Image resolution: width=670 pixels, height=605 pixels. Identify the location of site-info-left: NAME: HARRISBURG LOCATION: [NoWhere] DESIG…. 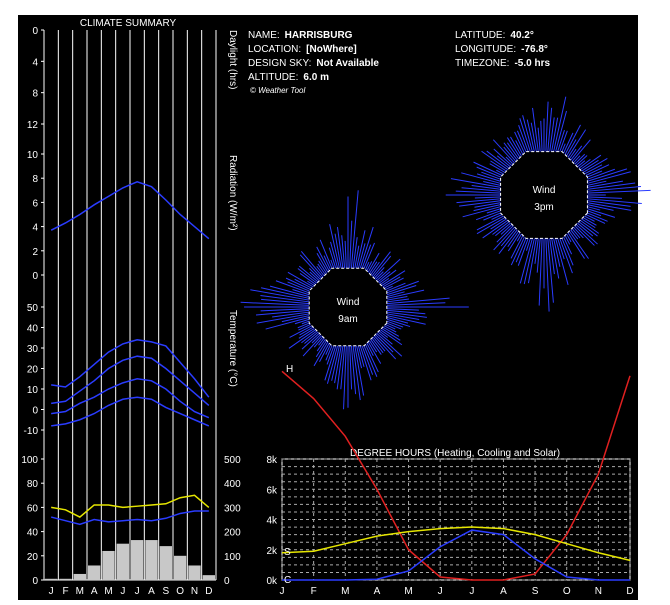
(313, 62).